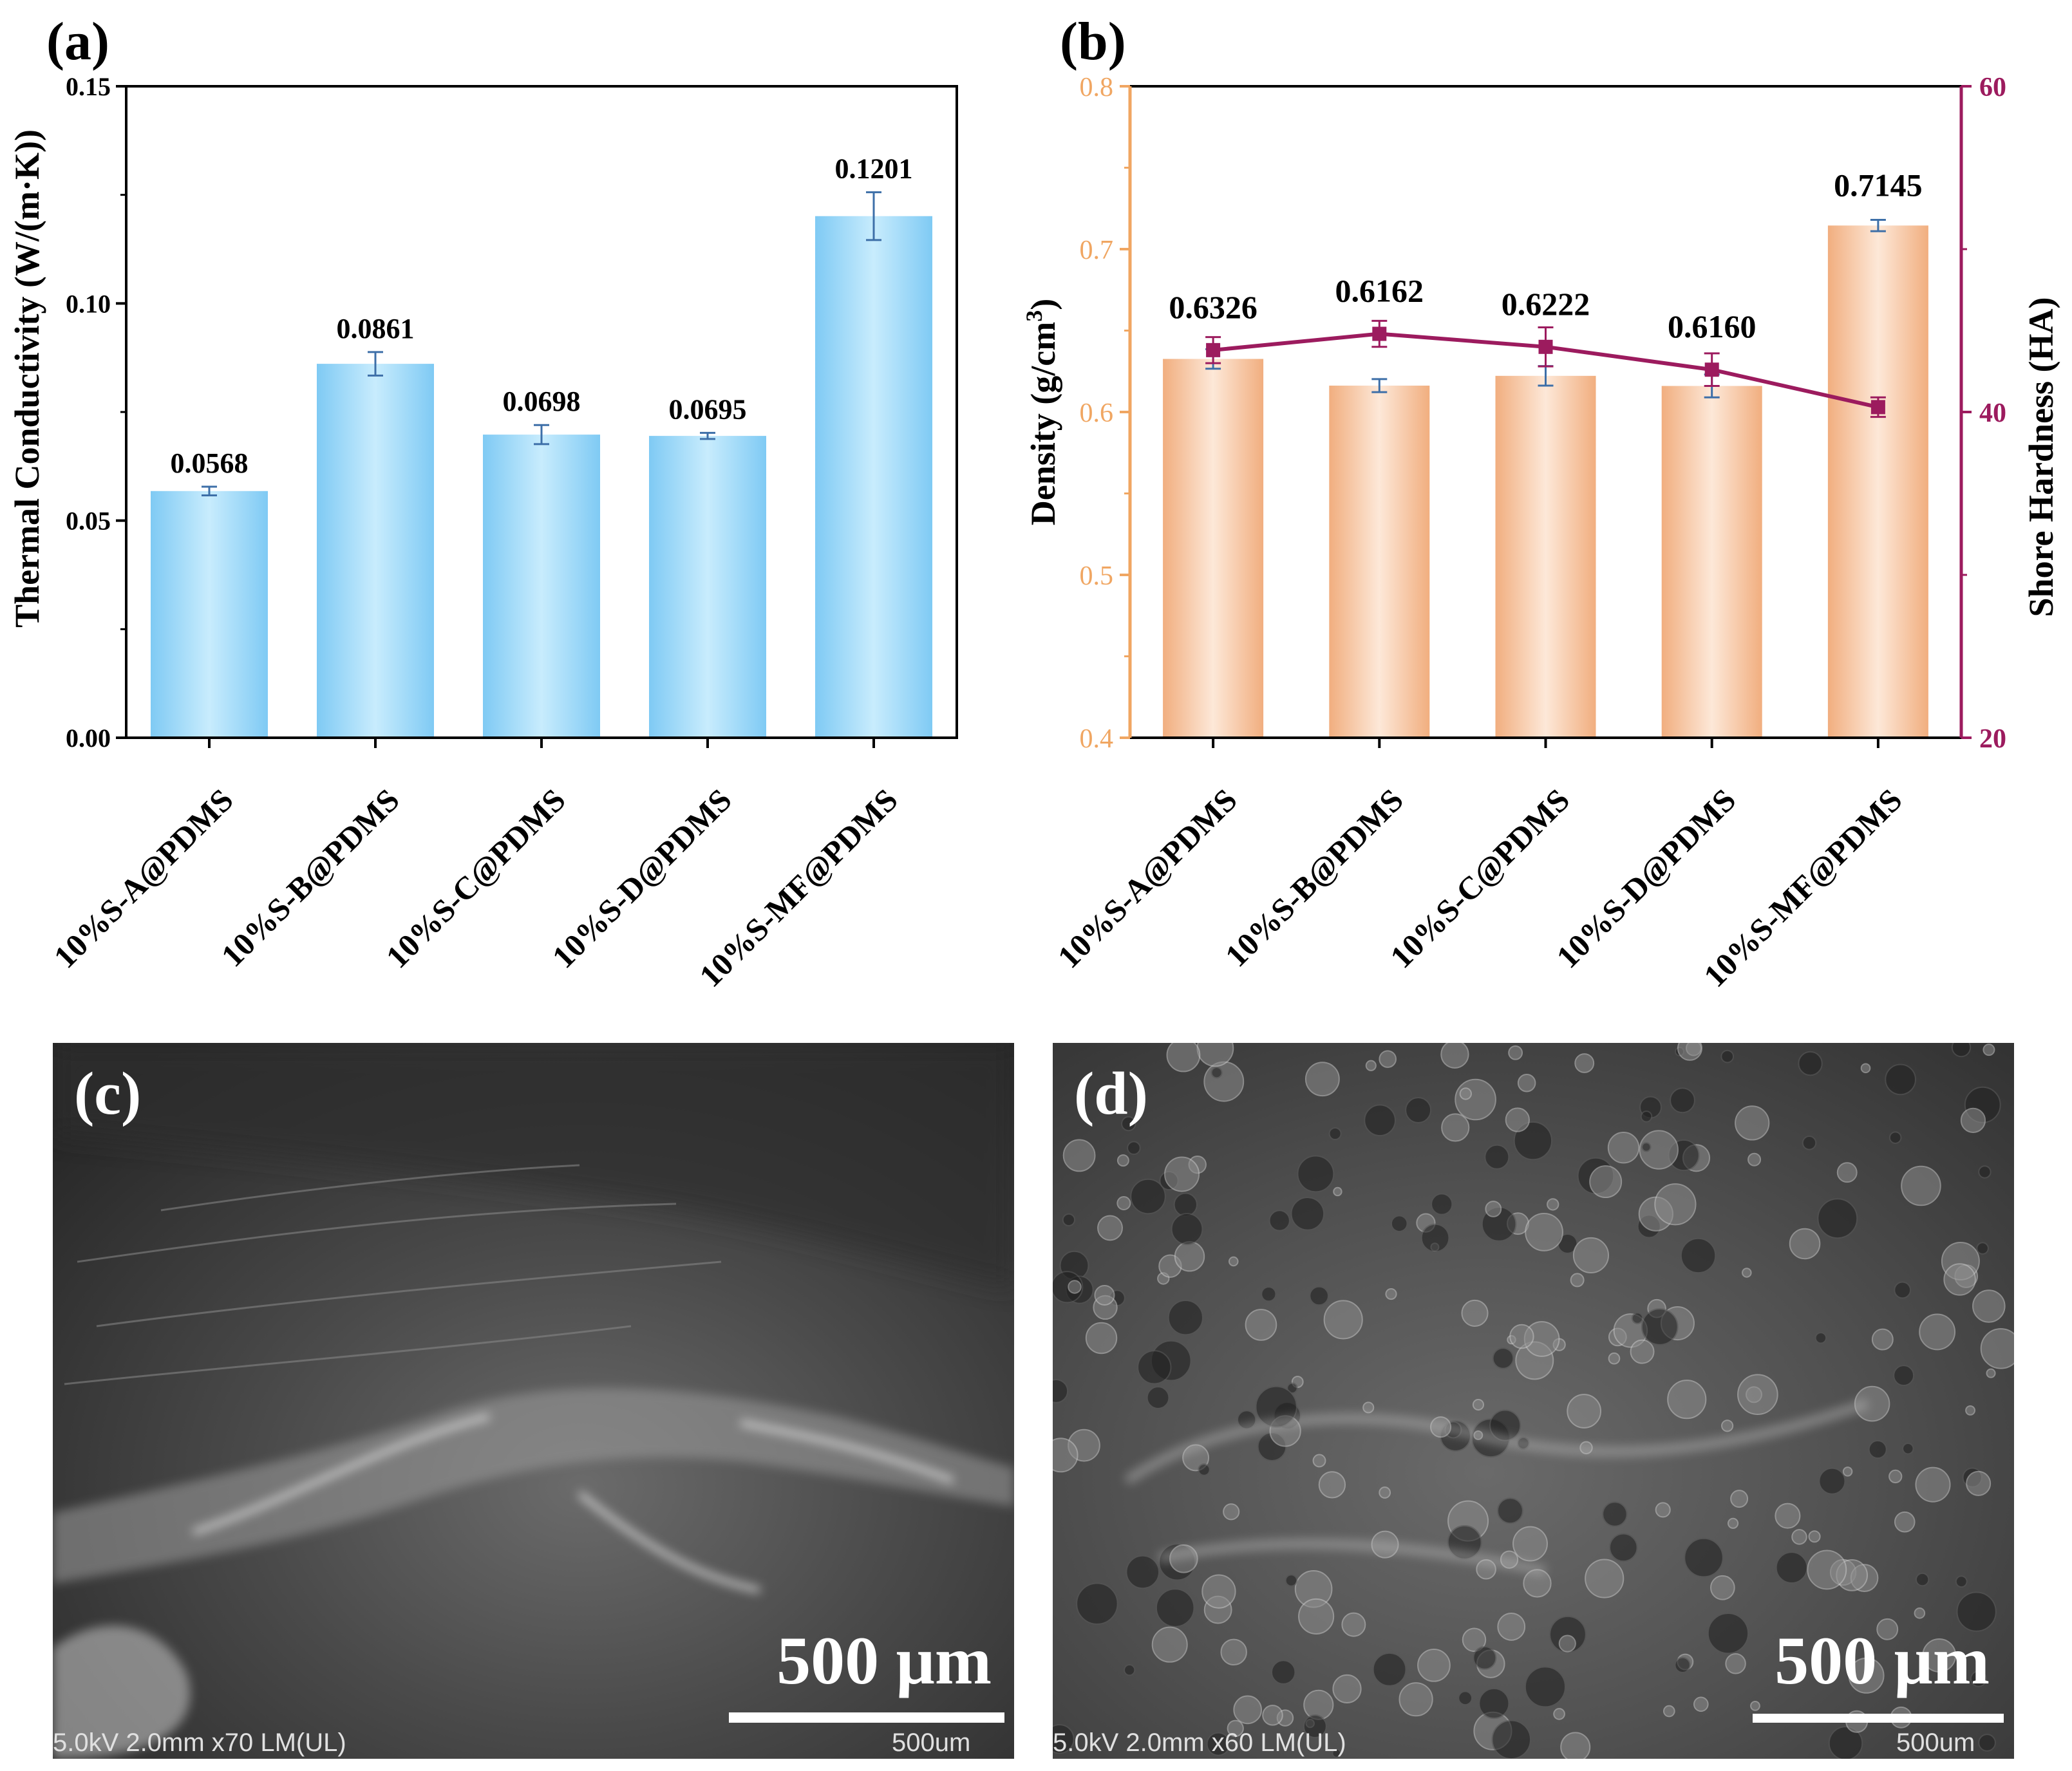 The image size is (2072, 1771). I want to click on chart-a-value-label: 0.0698, so click(542, 401).